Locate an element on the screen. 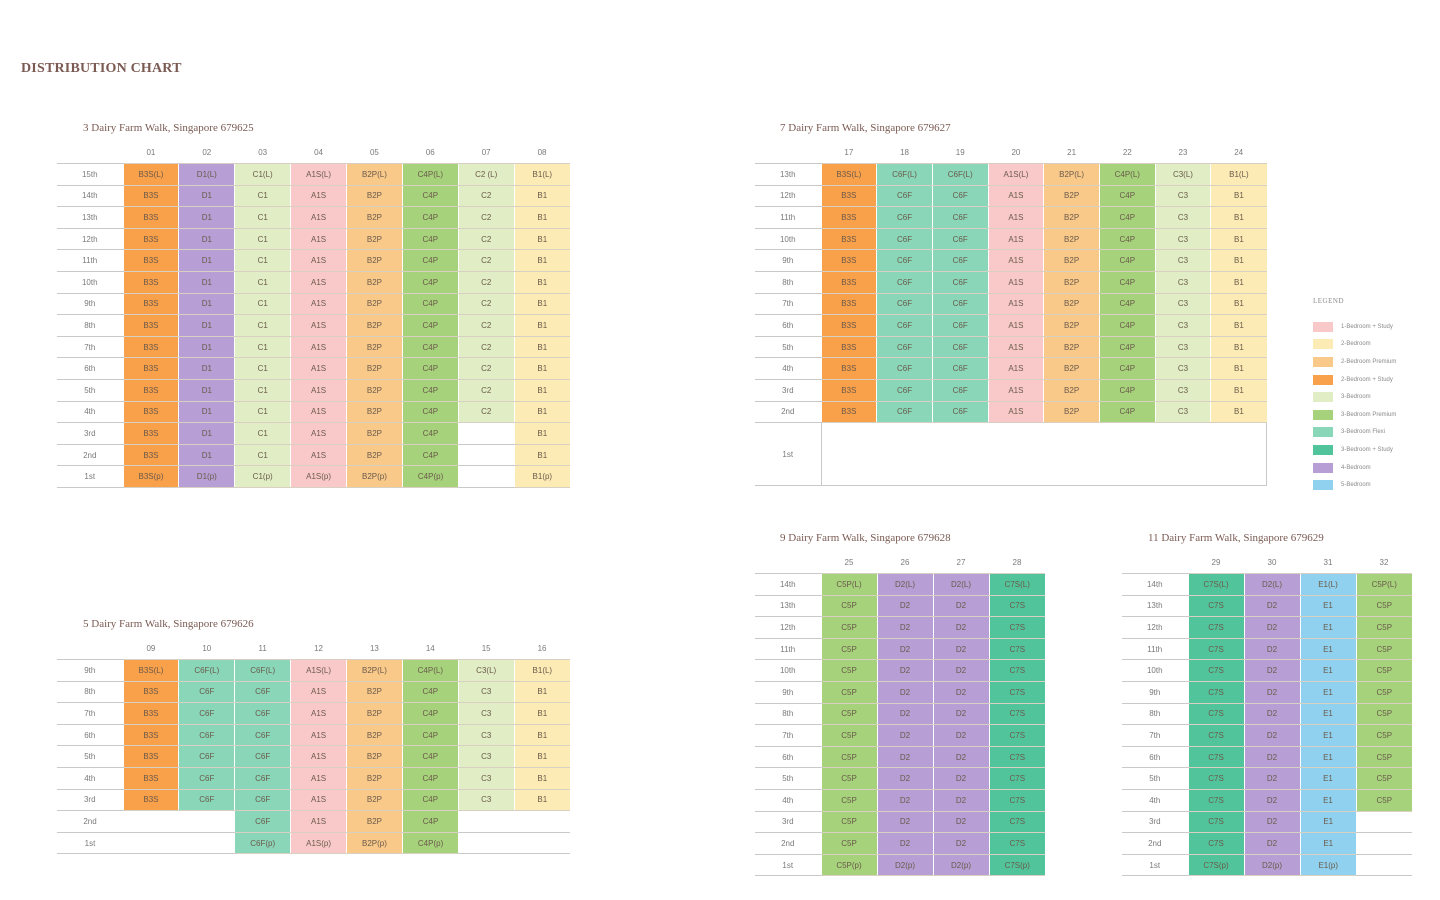  floor-label: 2nd is located at coordinates (788, 412).